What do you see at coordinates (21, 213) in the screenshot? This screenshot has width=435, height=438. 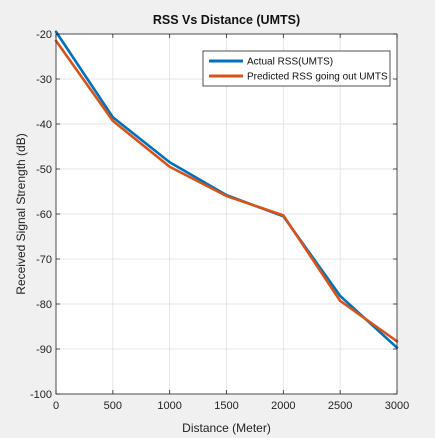 I see `y-axis-title: Received Signal Strength (dB)` at bounding box center [21, 213].